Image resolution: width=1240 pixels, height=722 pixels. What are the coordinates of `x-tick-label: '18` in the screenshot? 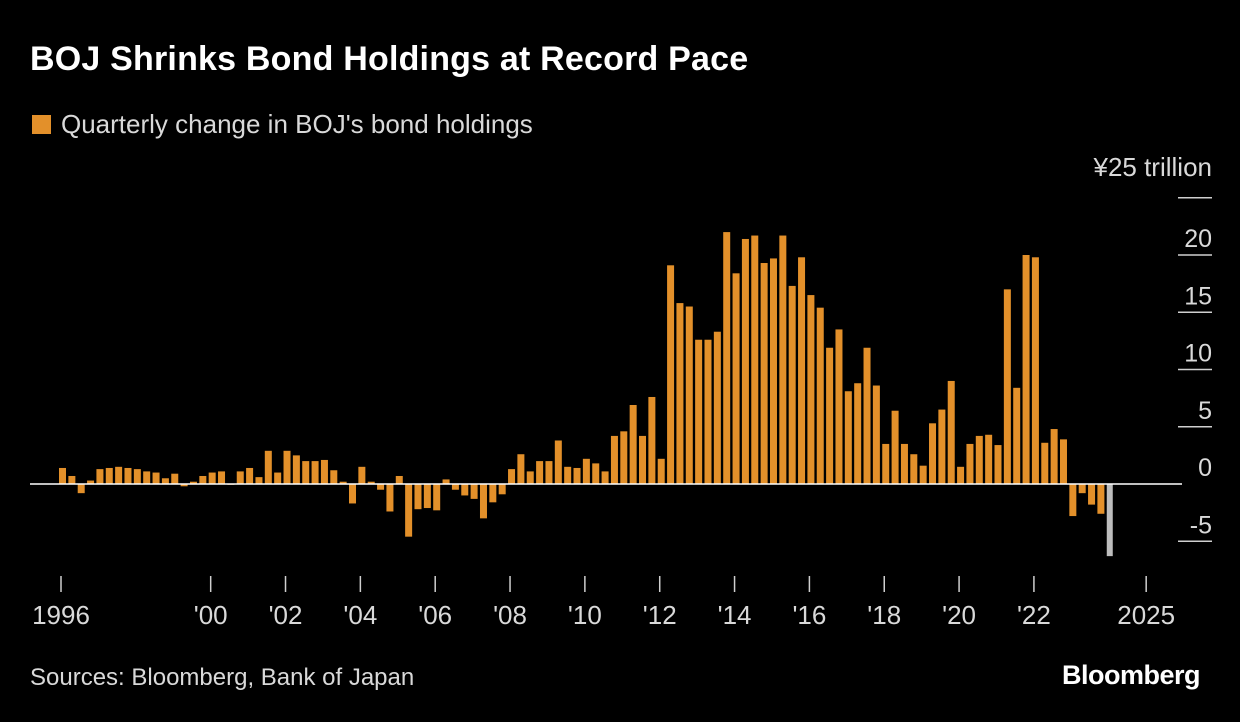 It's located at (884, 615).